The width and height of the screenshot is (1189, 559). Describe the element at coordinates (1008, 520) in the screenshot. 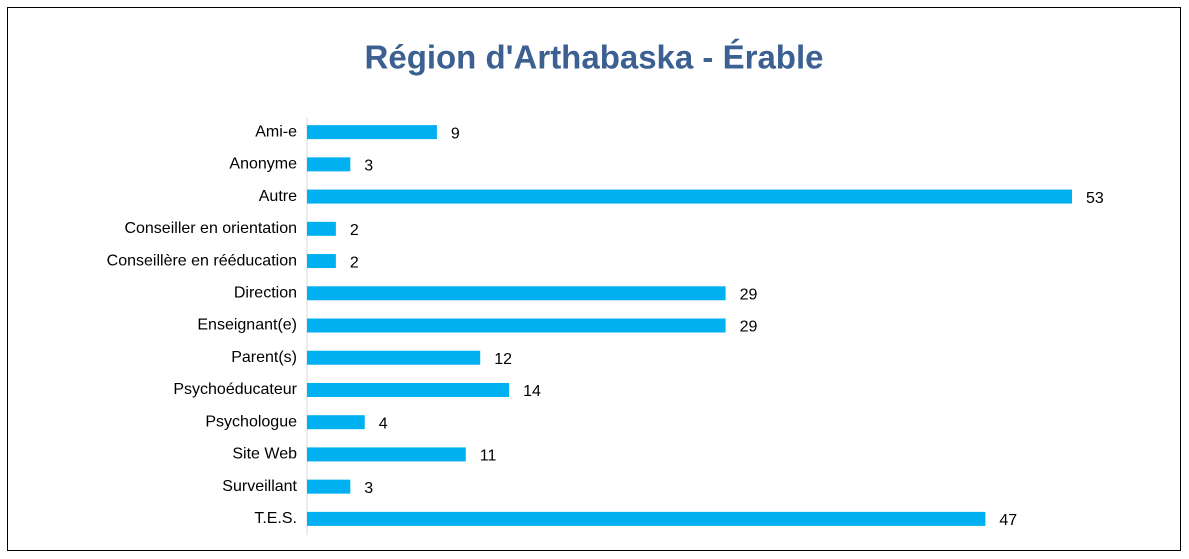

I see `data-label: 47` at that location.